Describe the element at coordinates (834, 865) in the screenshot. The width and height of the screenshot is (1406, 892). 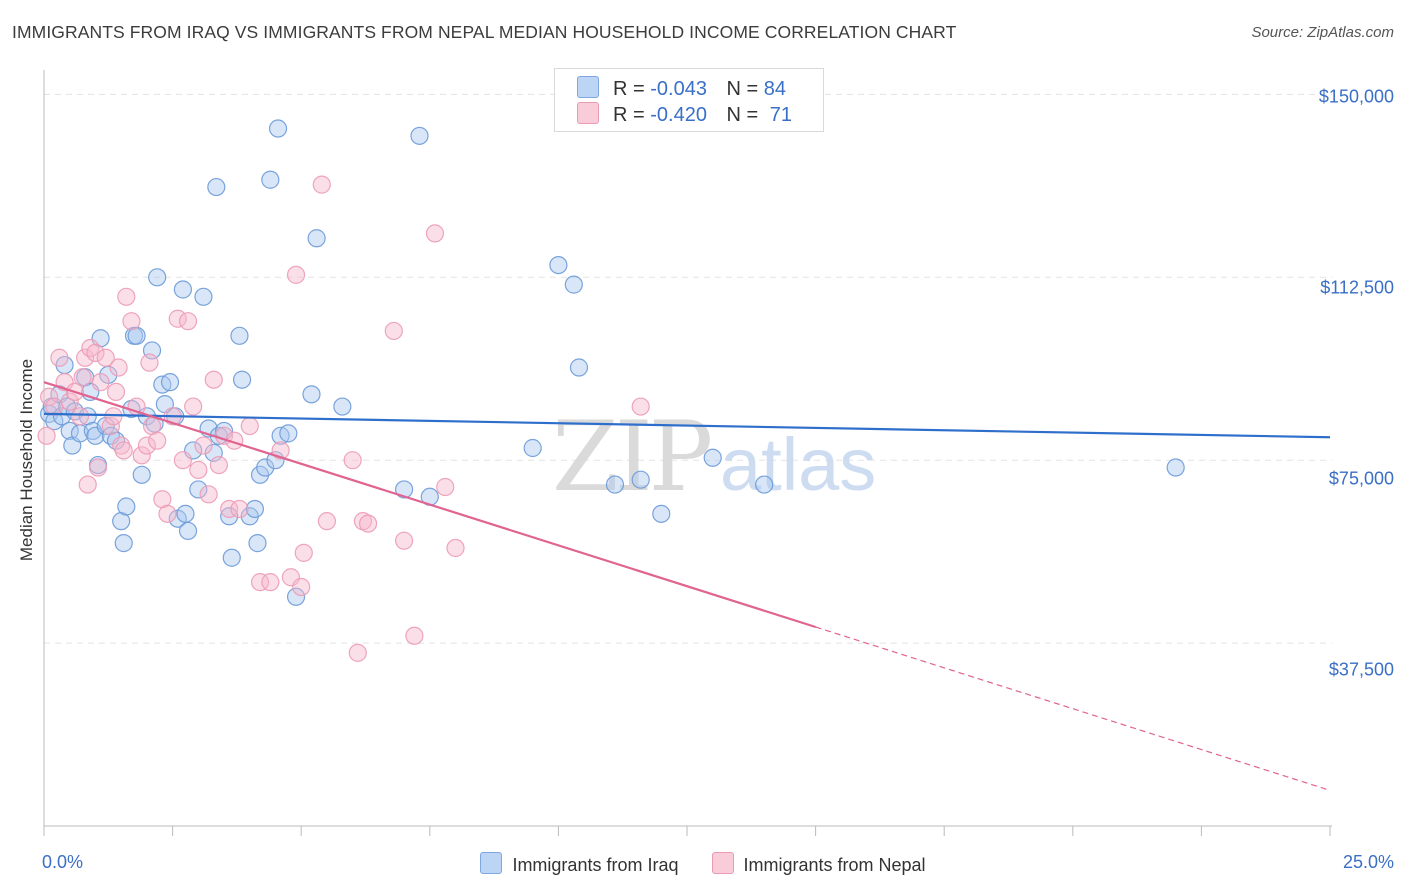
I see `legend-label-nepal: Immigrants from Nepal` at that location.